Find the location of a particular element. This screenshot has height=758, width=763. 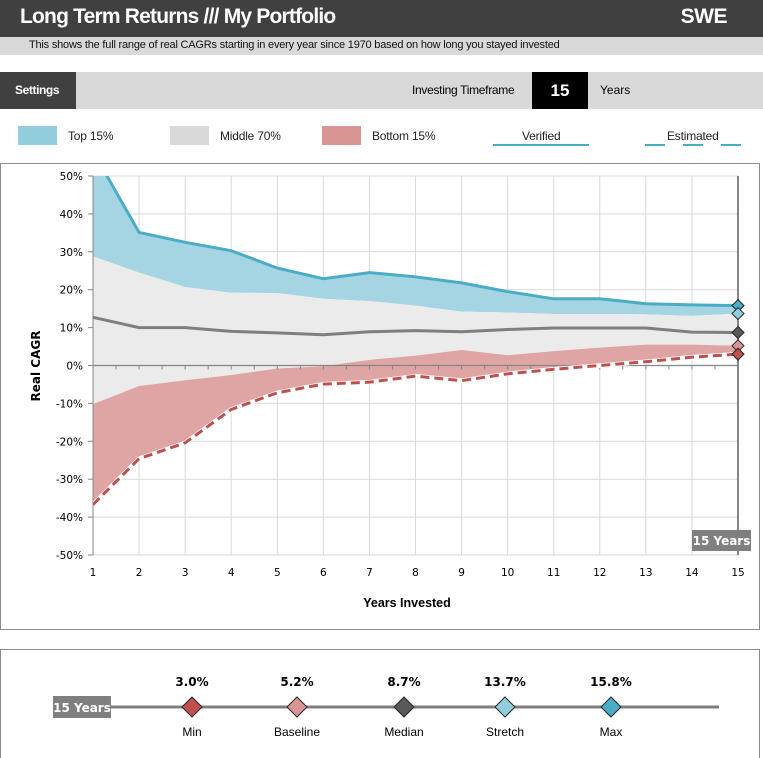

summary-timeframe-label: 15 Years is located at coordinates (82, 708).